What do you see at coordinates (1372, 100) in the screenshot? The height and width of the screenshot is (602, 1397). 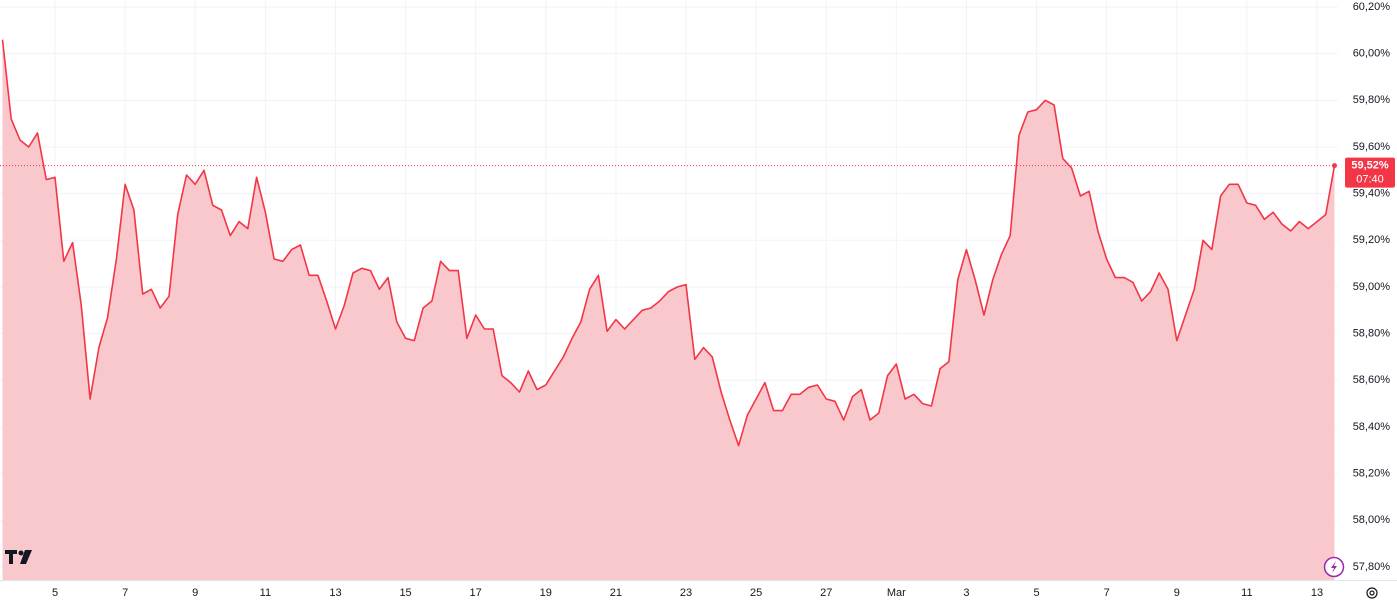 I see `y-tick-label: 59,80%` at bounding box center [1372, 100].